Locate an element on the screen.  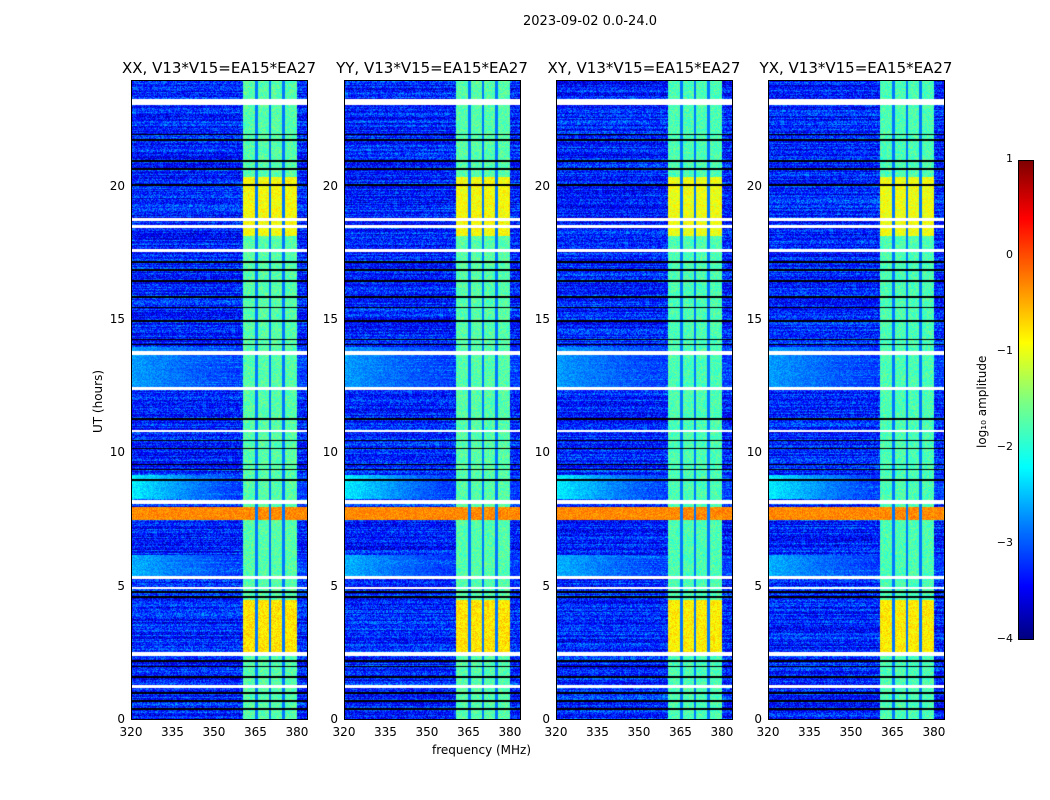
figure-suptitle: 2023-09-02 0.0-24.0 is located at coordinates (590, 21).